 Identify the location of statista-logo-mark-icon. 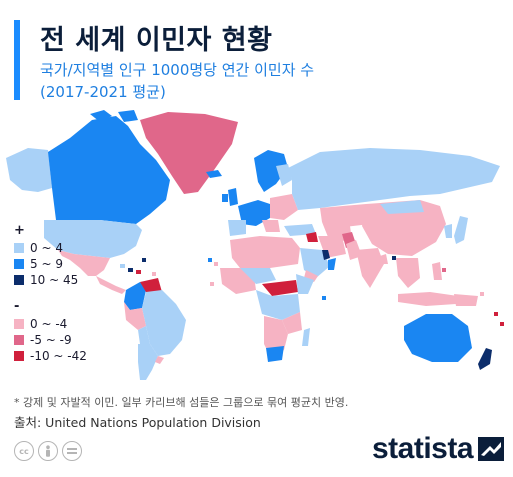
(491, 449).